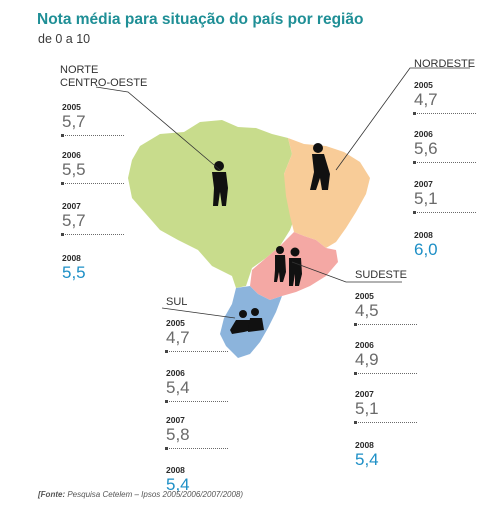 The image size is (500, 505). Describe the element at coordinates (158, 128) in the screenshot. I see `callout-line-norte` at that location.